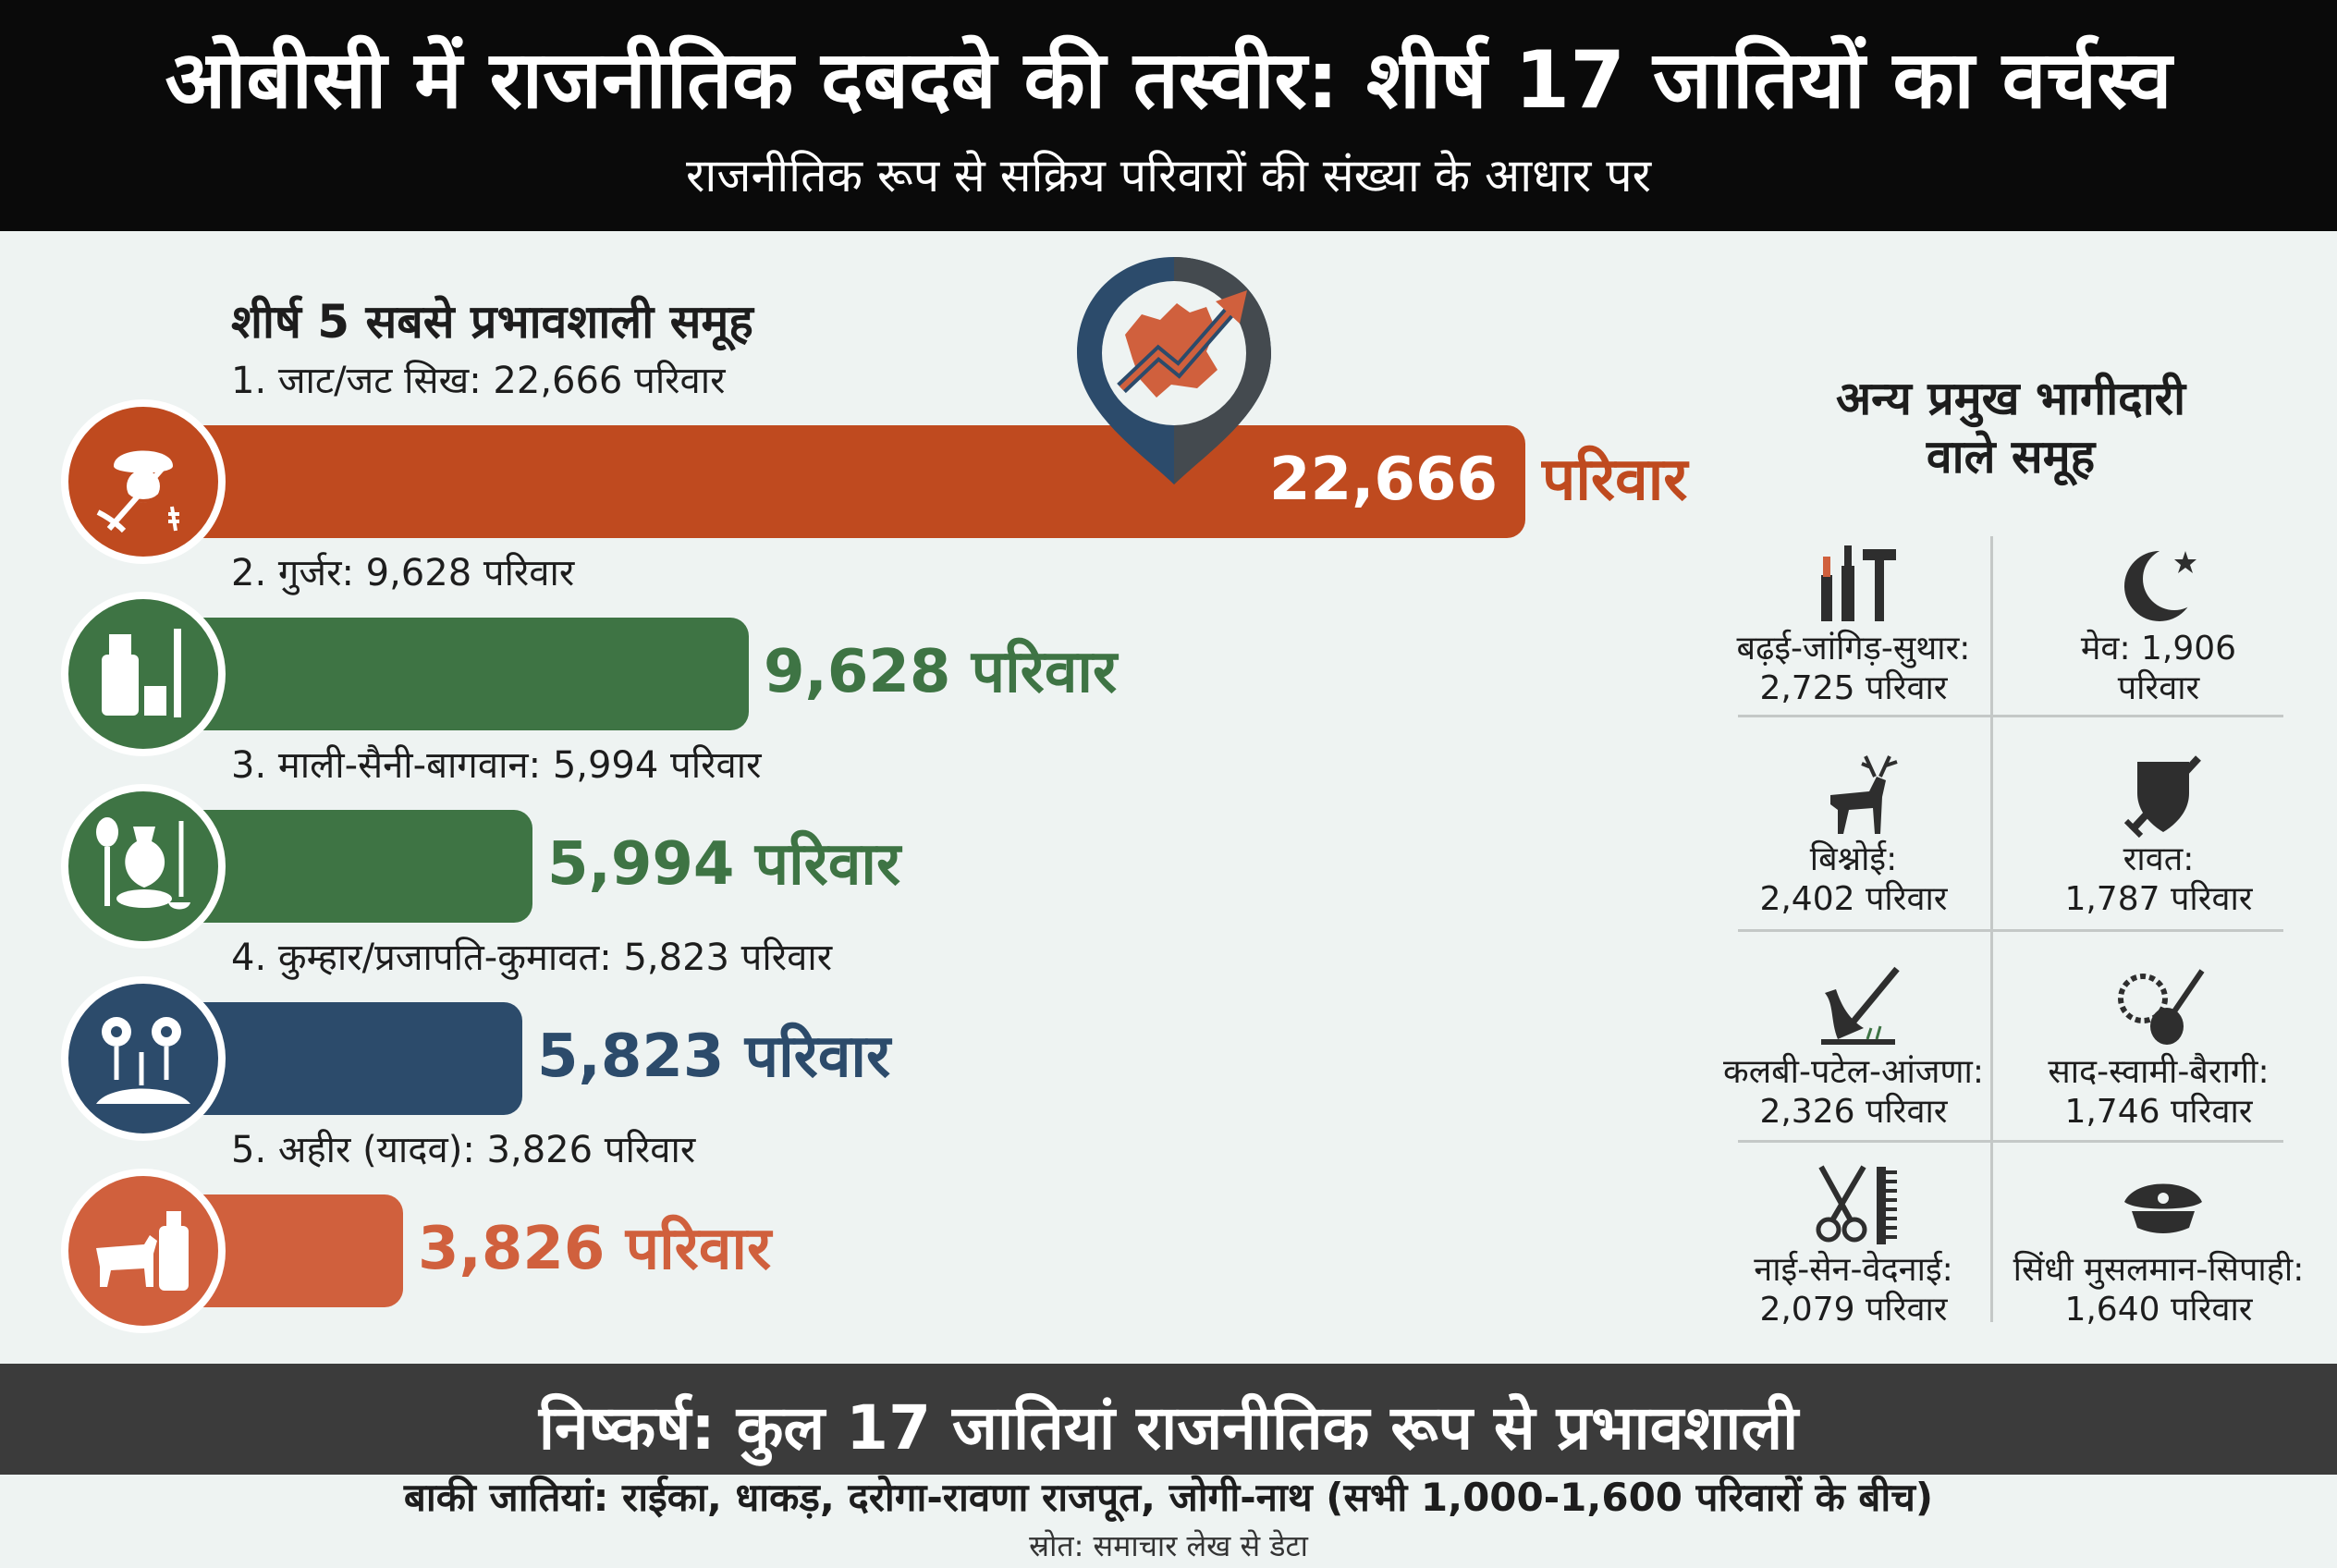 This screenshot has width=2337, height=1568. Describe the element at coordinates (724, 865) in the screenshot. I see `bar-value-label: 5,994 परिवार` at that location.